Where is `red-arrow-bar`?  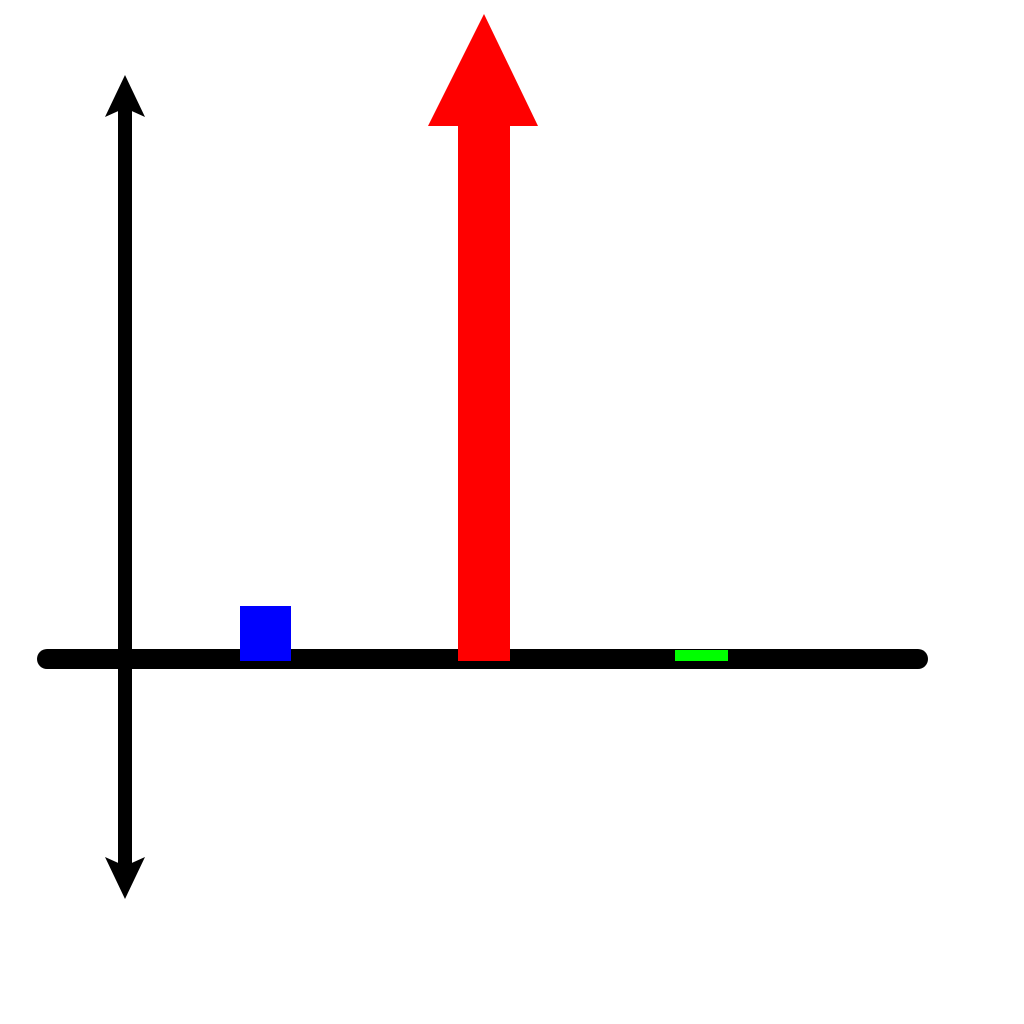
red-arrow-bar is located at coordinates (483, 337).